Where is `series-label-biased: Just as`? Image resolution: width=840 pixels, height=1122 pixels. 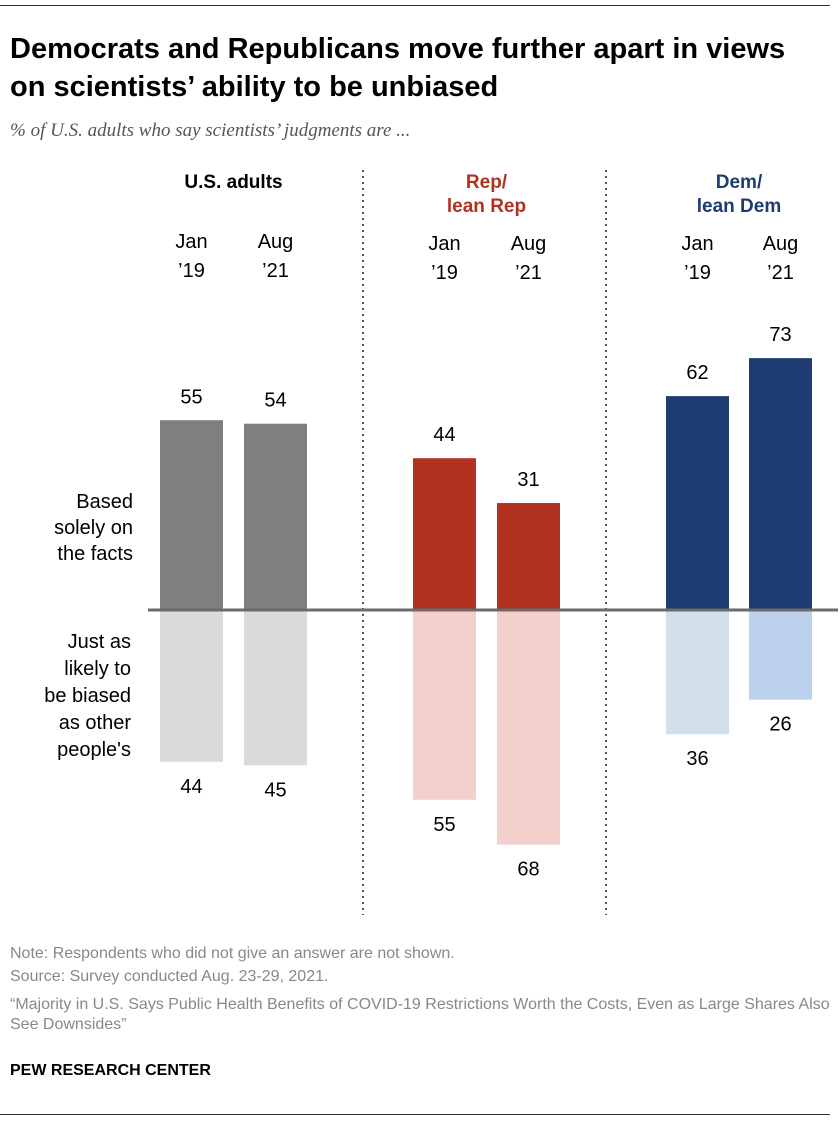 series-label-biased: Just as is located at coordinates (99, 642).